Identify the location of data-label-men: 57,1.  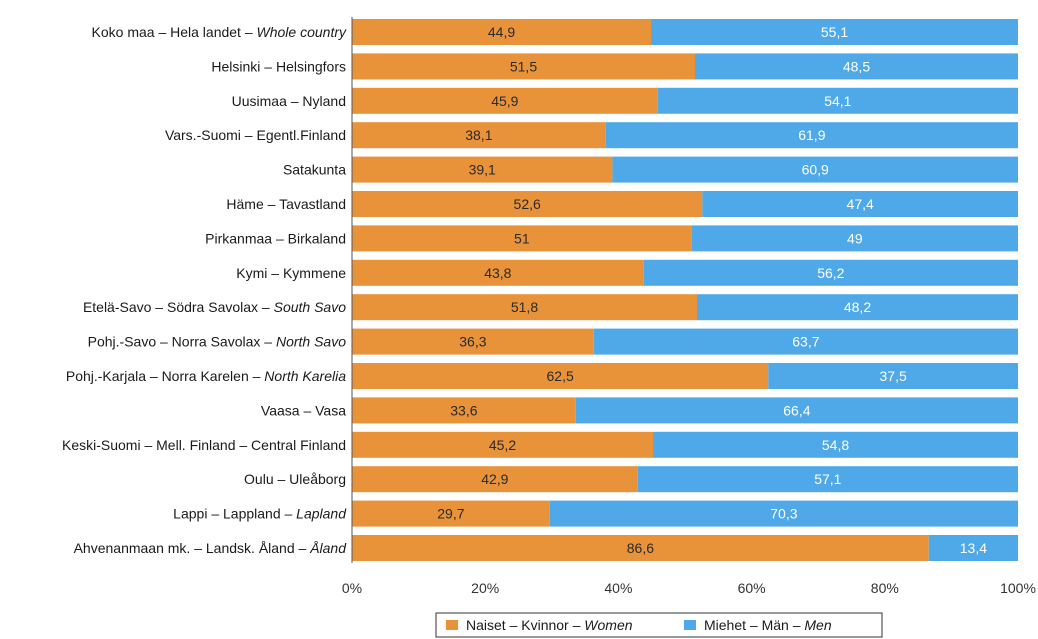
(827, 479).